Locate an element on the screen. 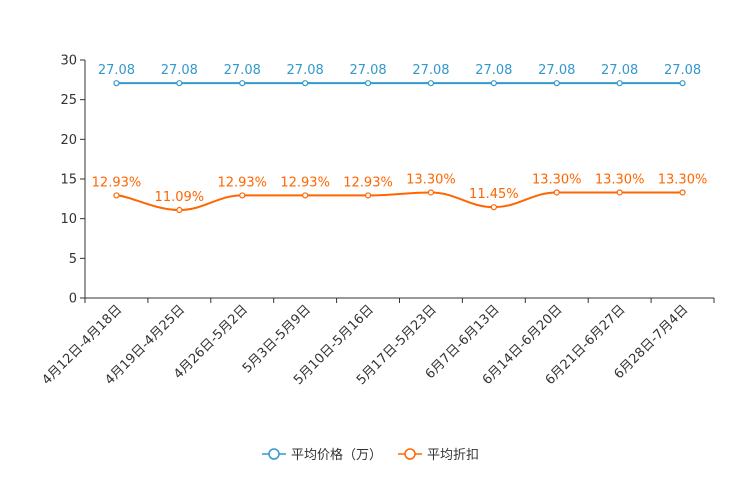 The height and width of the screenshot is (496, 744). y-axis: 0 5 10 15 20 25 30 is located at coordinates (73, 180).